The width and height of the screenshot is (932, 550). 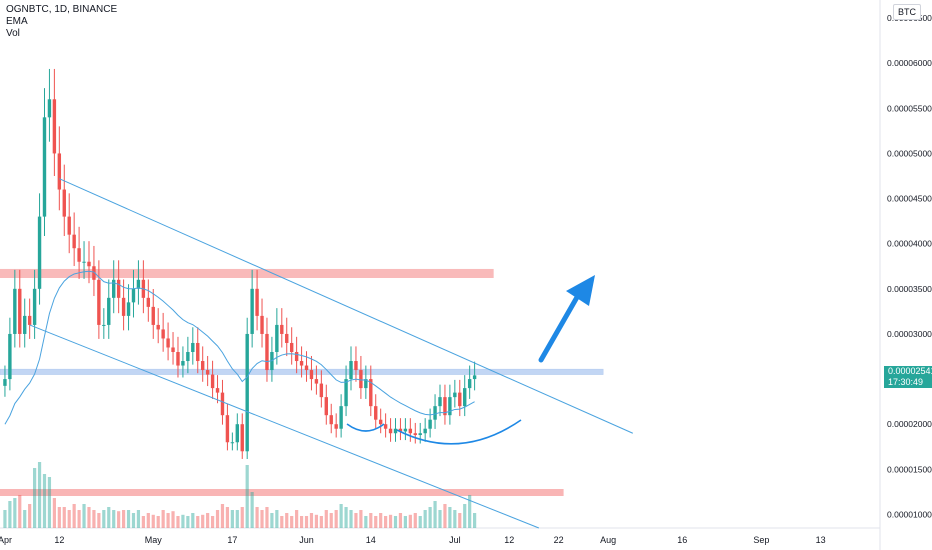 I want to click on bar-countdown: 17:30:49, so click(x=906, y=382).